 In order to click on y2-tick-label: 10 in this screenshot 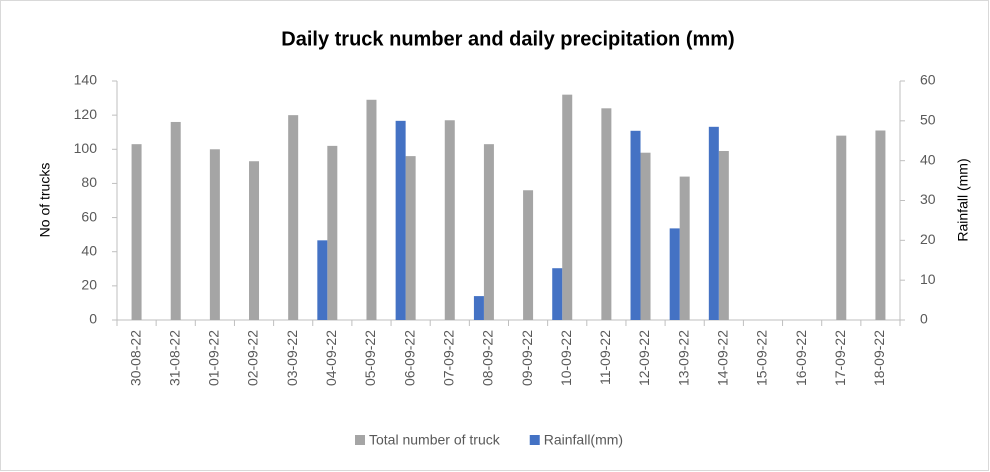, I will do `click(928, 279)`.